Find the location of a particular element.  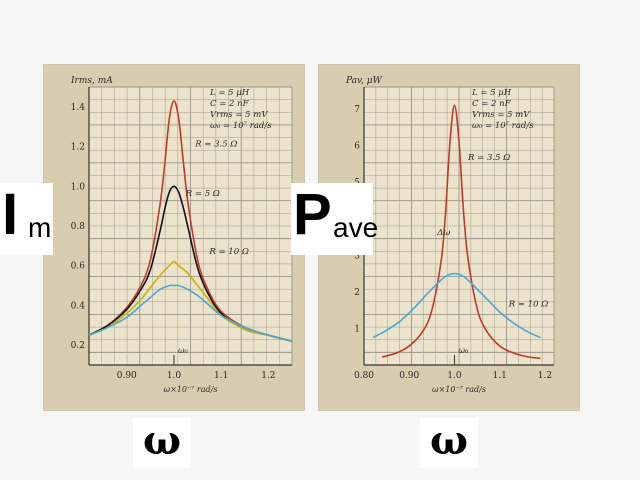

y-tick-label: 7 is located at coordinates (357, 110).